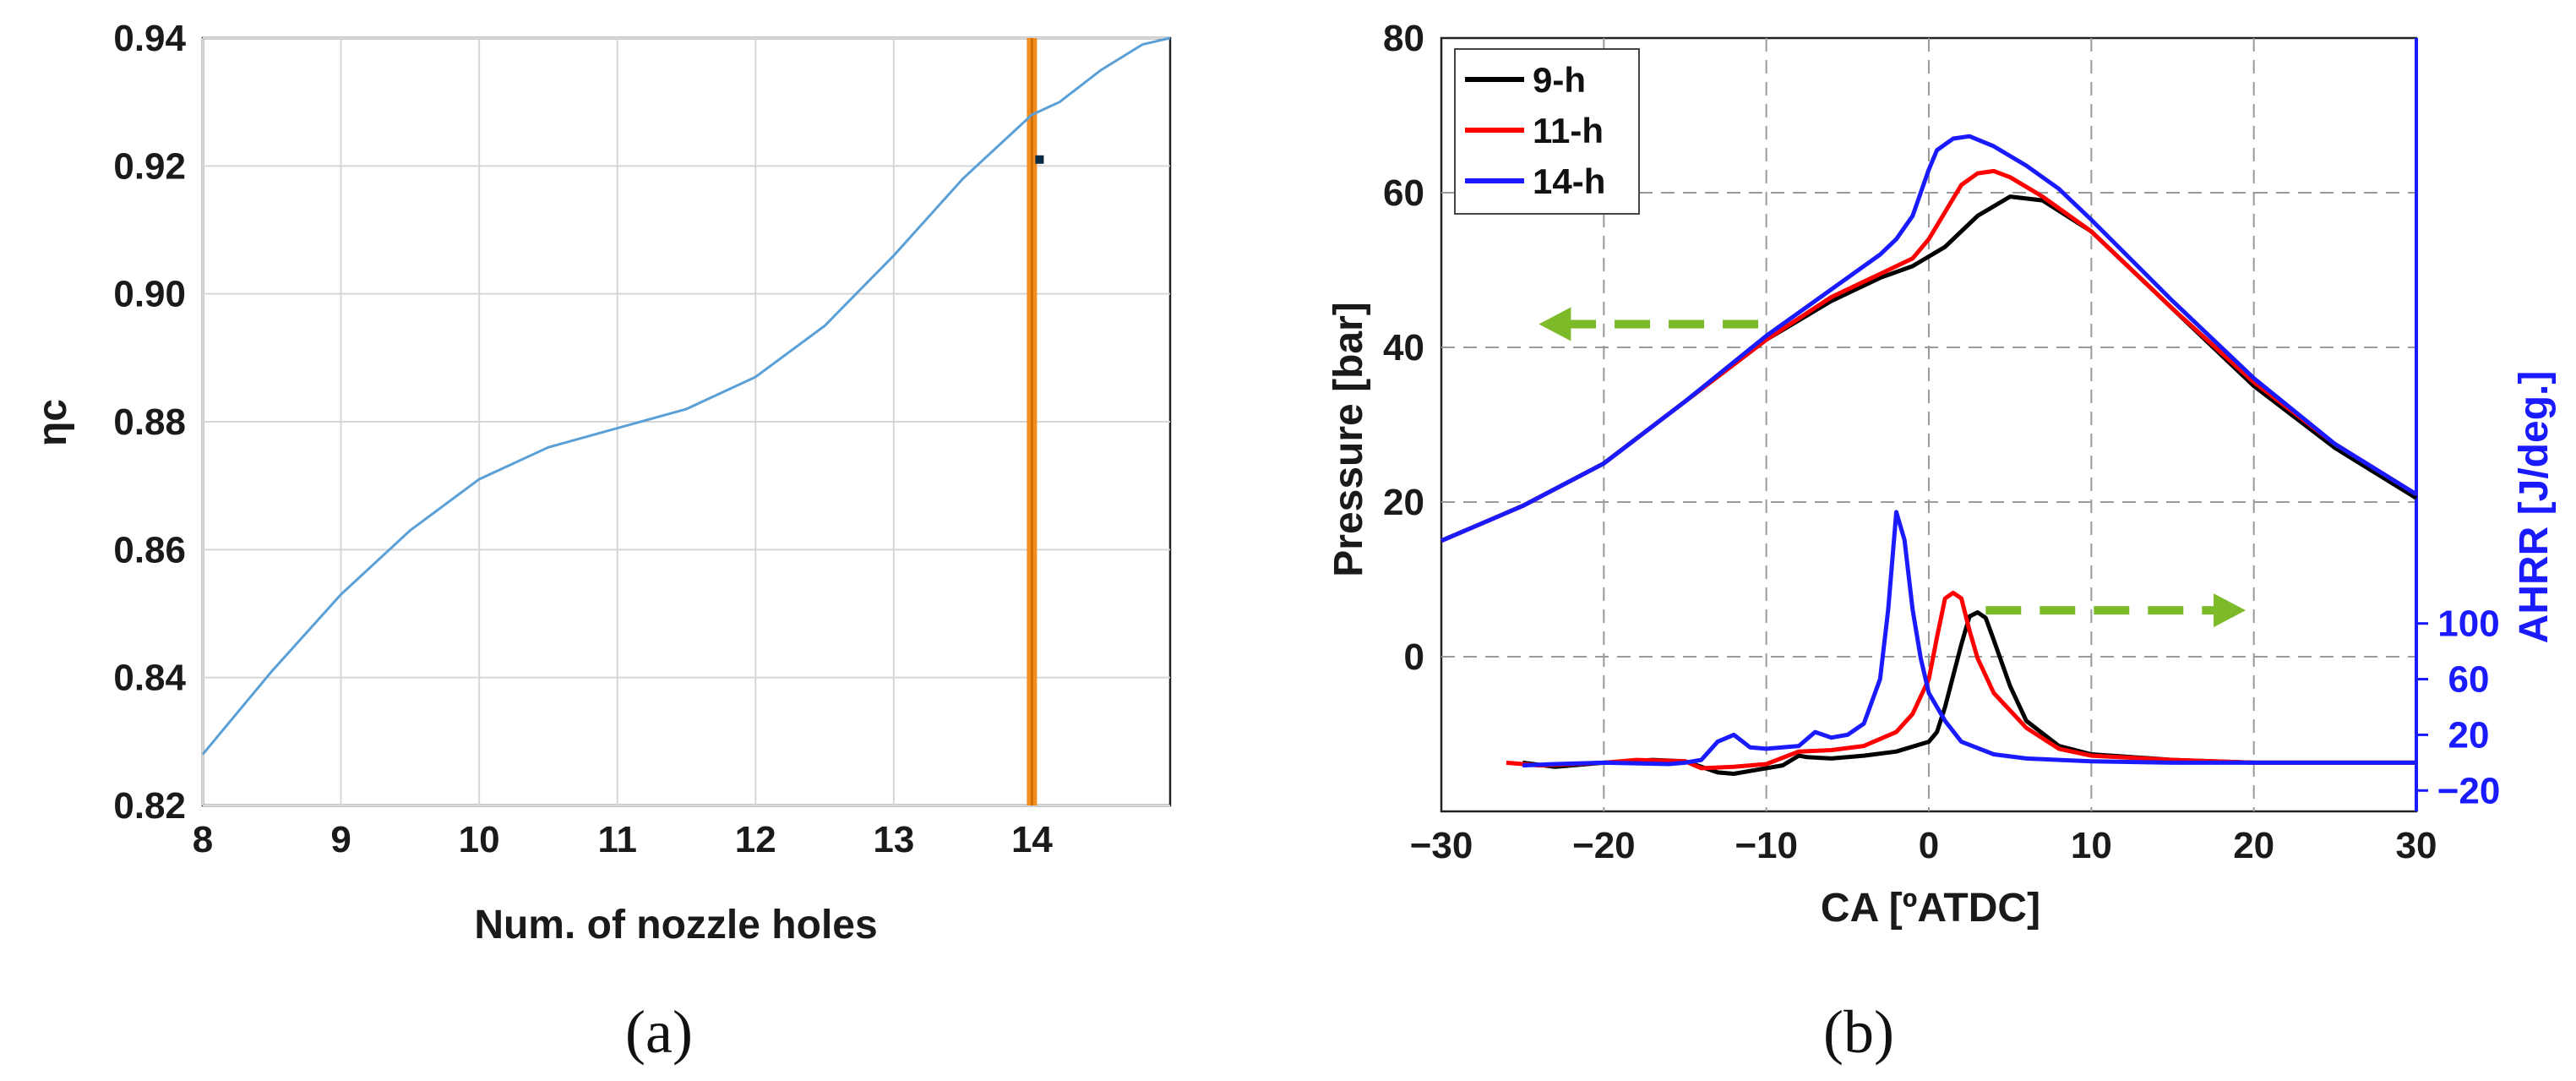 The height and width of the screenshot is (1081, 2576). I want to click on chart-b-legend: 9-h 11-h 14-h, so click(1547, 132).